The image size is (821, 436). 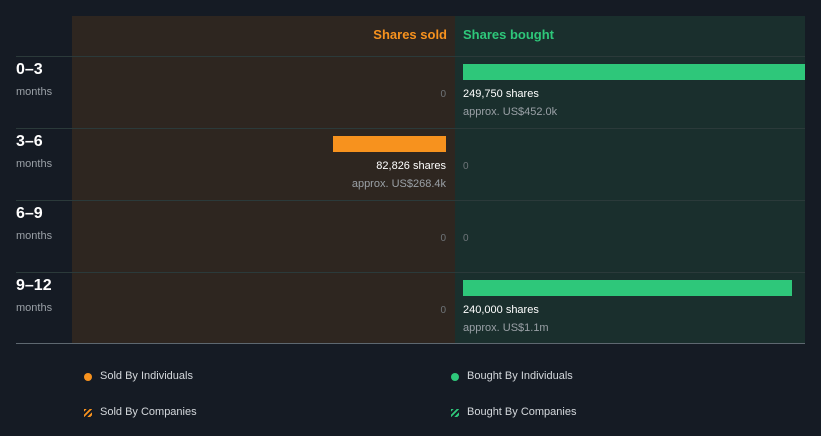 I want to click on shares-bought-header: Shares bought, so click(x=509, y=34).